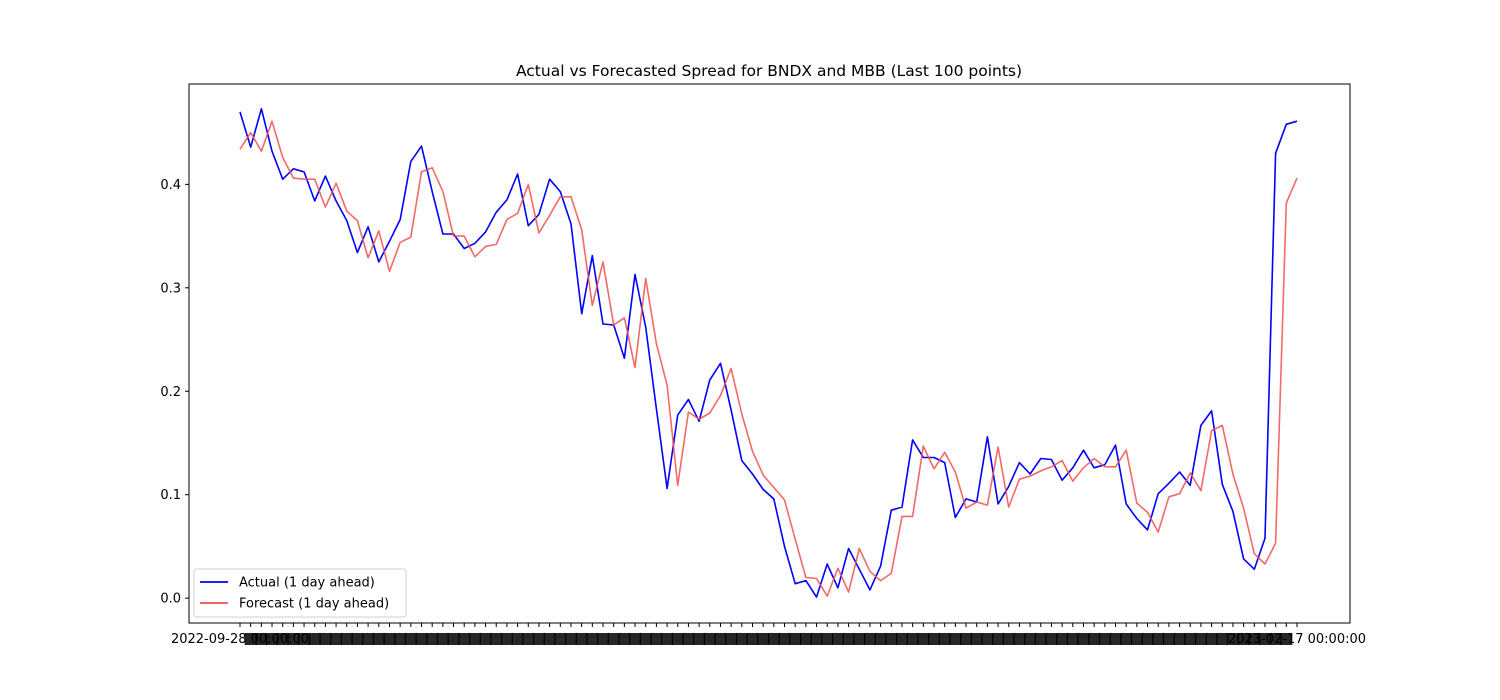  What do you see at coordinates (307, 583) in the screenshot?
I see `legend-label-actual: Actual (1 day ahead)` at bounding box center [307, 583].